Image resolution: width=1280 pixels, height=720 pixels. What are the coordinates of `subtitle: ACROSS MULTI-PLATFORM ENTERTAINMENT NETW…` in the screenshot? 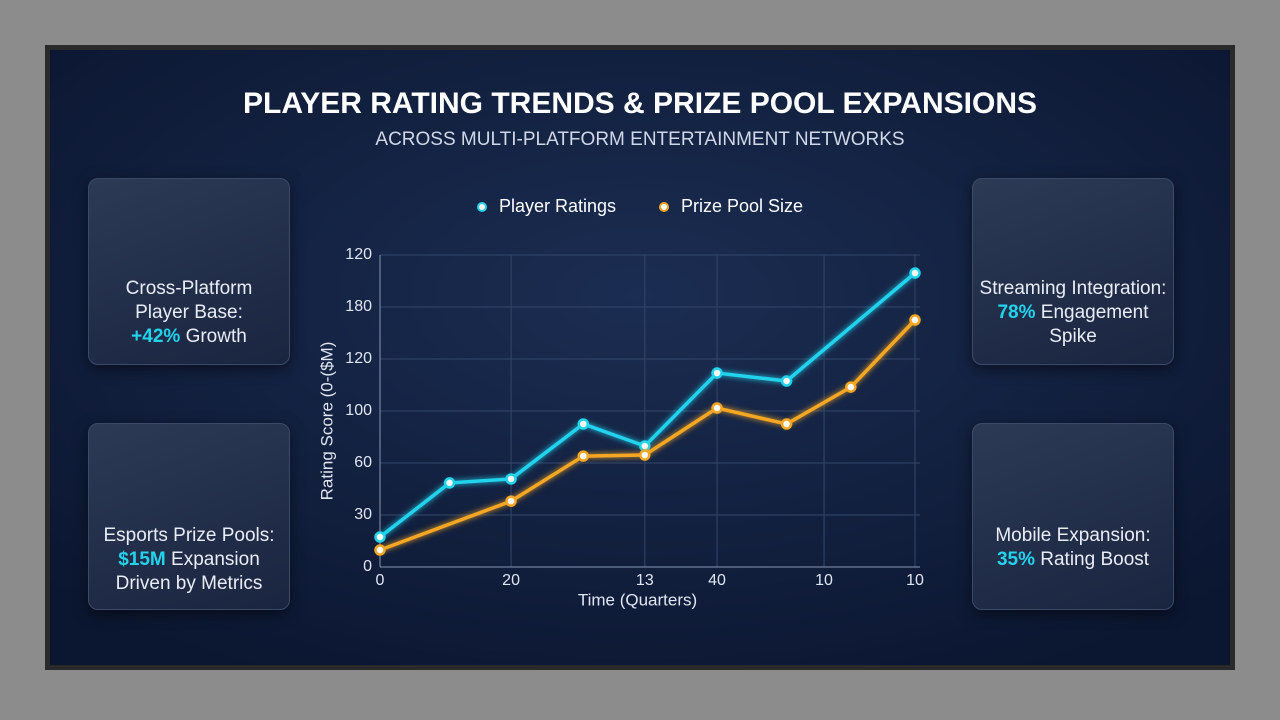 It's located at (639, 139).